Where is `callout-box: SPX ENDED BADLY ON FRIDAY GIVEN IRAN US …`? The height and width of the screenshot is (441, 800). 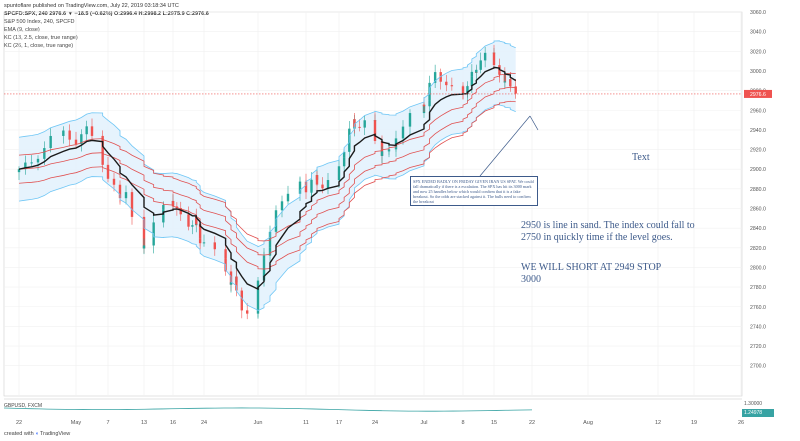
callout-box: SPX ENDED BADLY ON FRIDAY GIVEN IRAN US … is located at coordinates (474, 191).